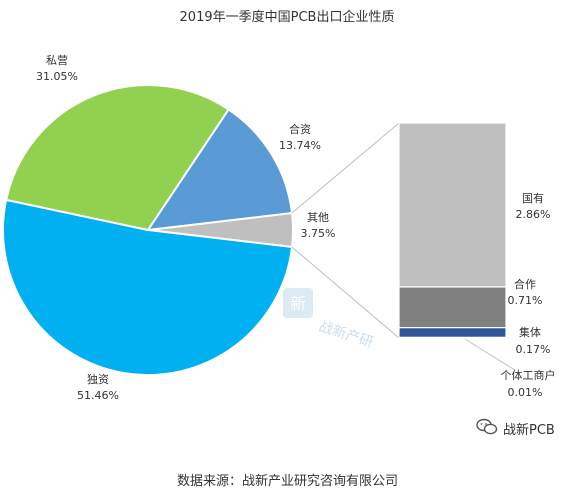 The height and width of the screenshot is (498, 575). Describe the element at coordinates (98, 395) in the screenshot. I see `pie-label-wfoe-value: 51.46%` at that location.